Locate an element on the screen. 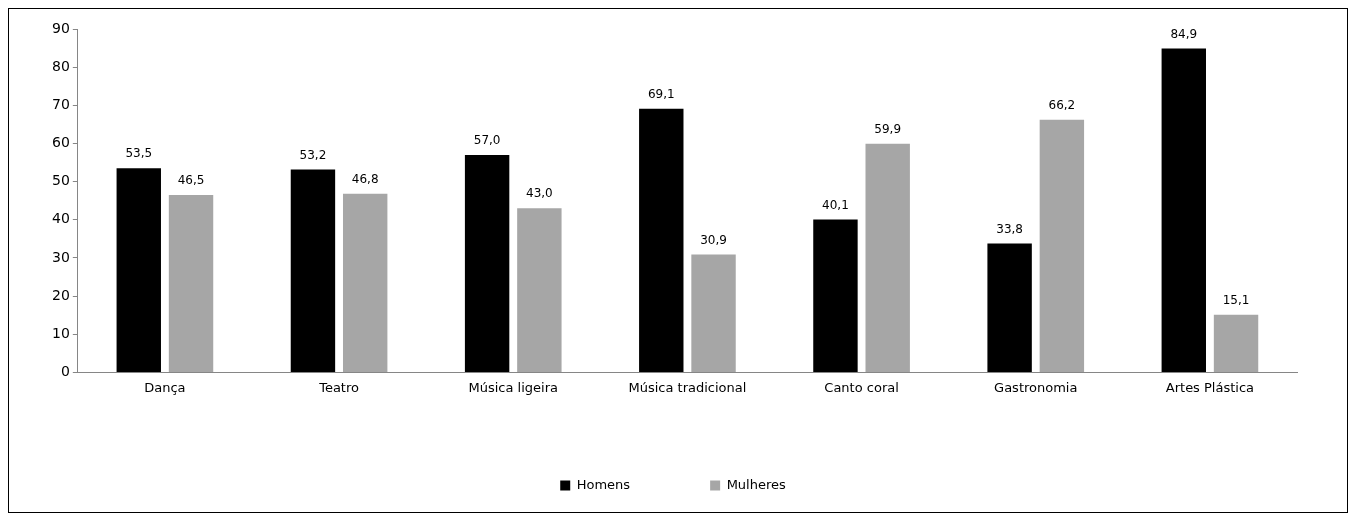 This screenshot has width=1359, height=524. y-tick-label: 0 is located at coordinates (65, 371).